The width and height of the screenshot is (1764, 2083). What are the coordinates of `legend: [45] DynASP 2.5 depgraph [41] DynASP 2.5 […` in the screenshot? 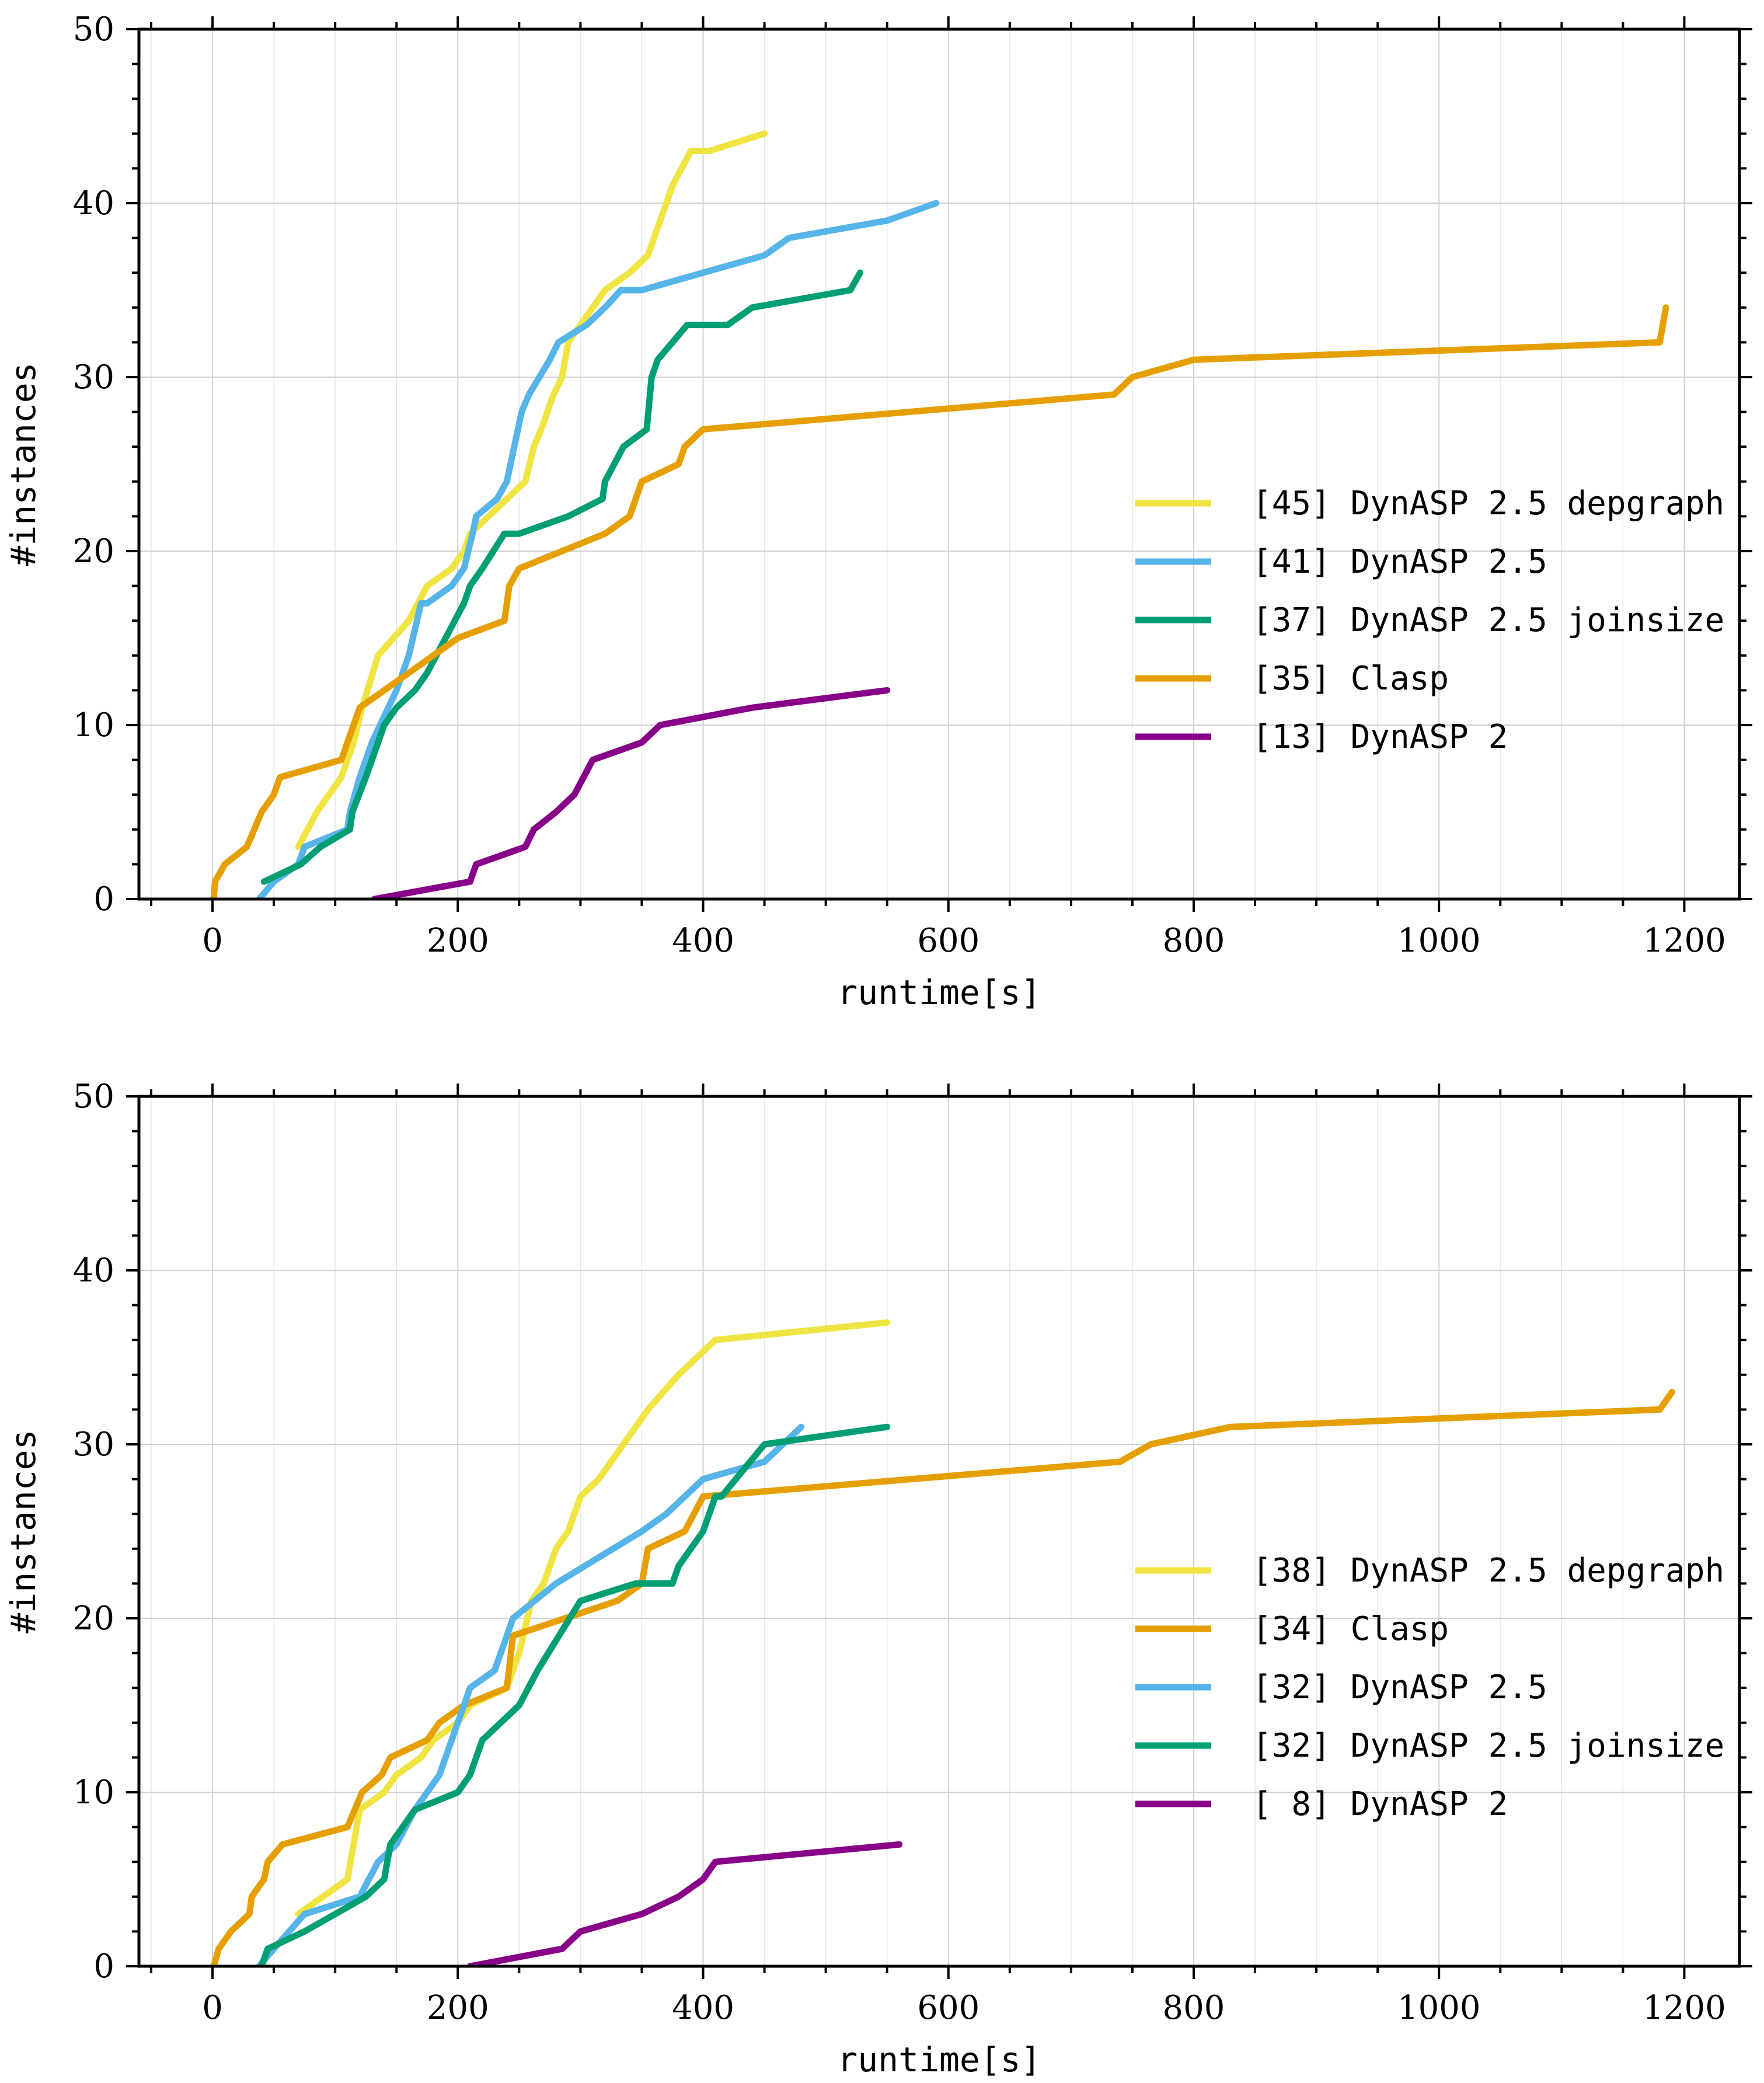 It's located at (1430, 620).